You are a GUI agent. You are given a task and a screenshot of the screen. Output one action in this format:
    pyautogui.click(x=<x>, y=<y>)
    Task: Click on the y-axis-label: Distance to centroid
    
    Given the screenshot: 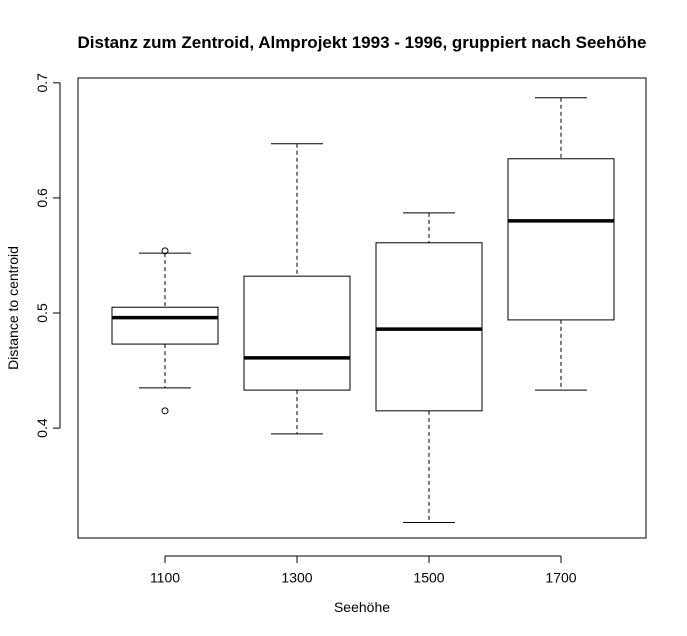 What is the action you would take?
    pyautogui.click(x=13, y=308)
    